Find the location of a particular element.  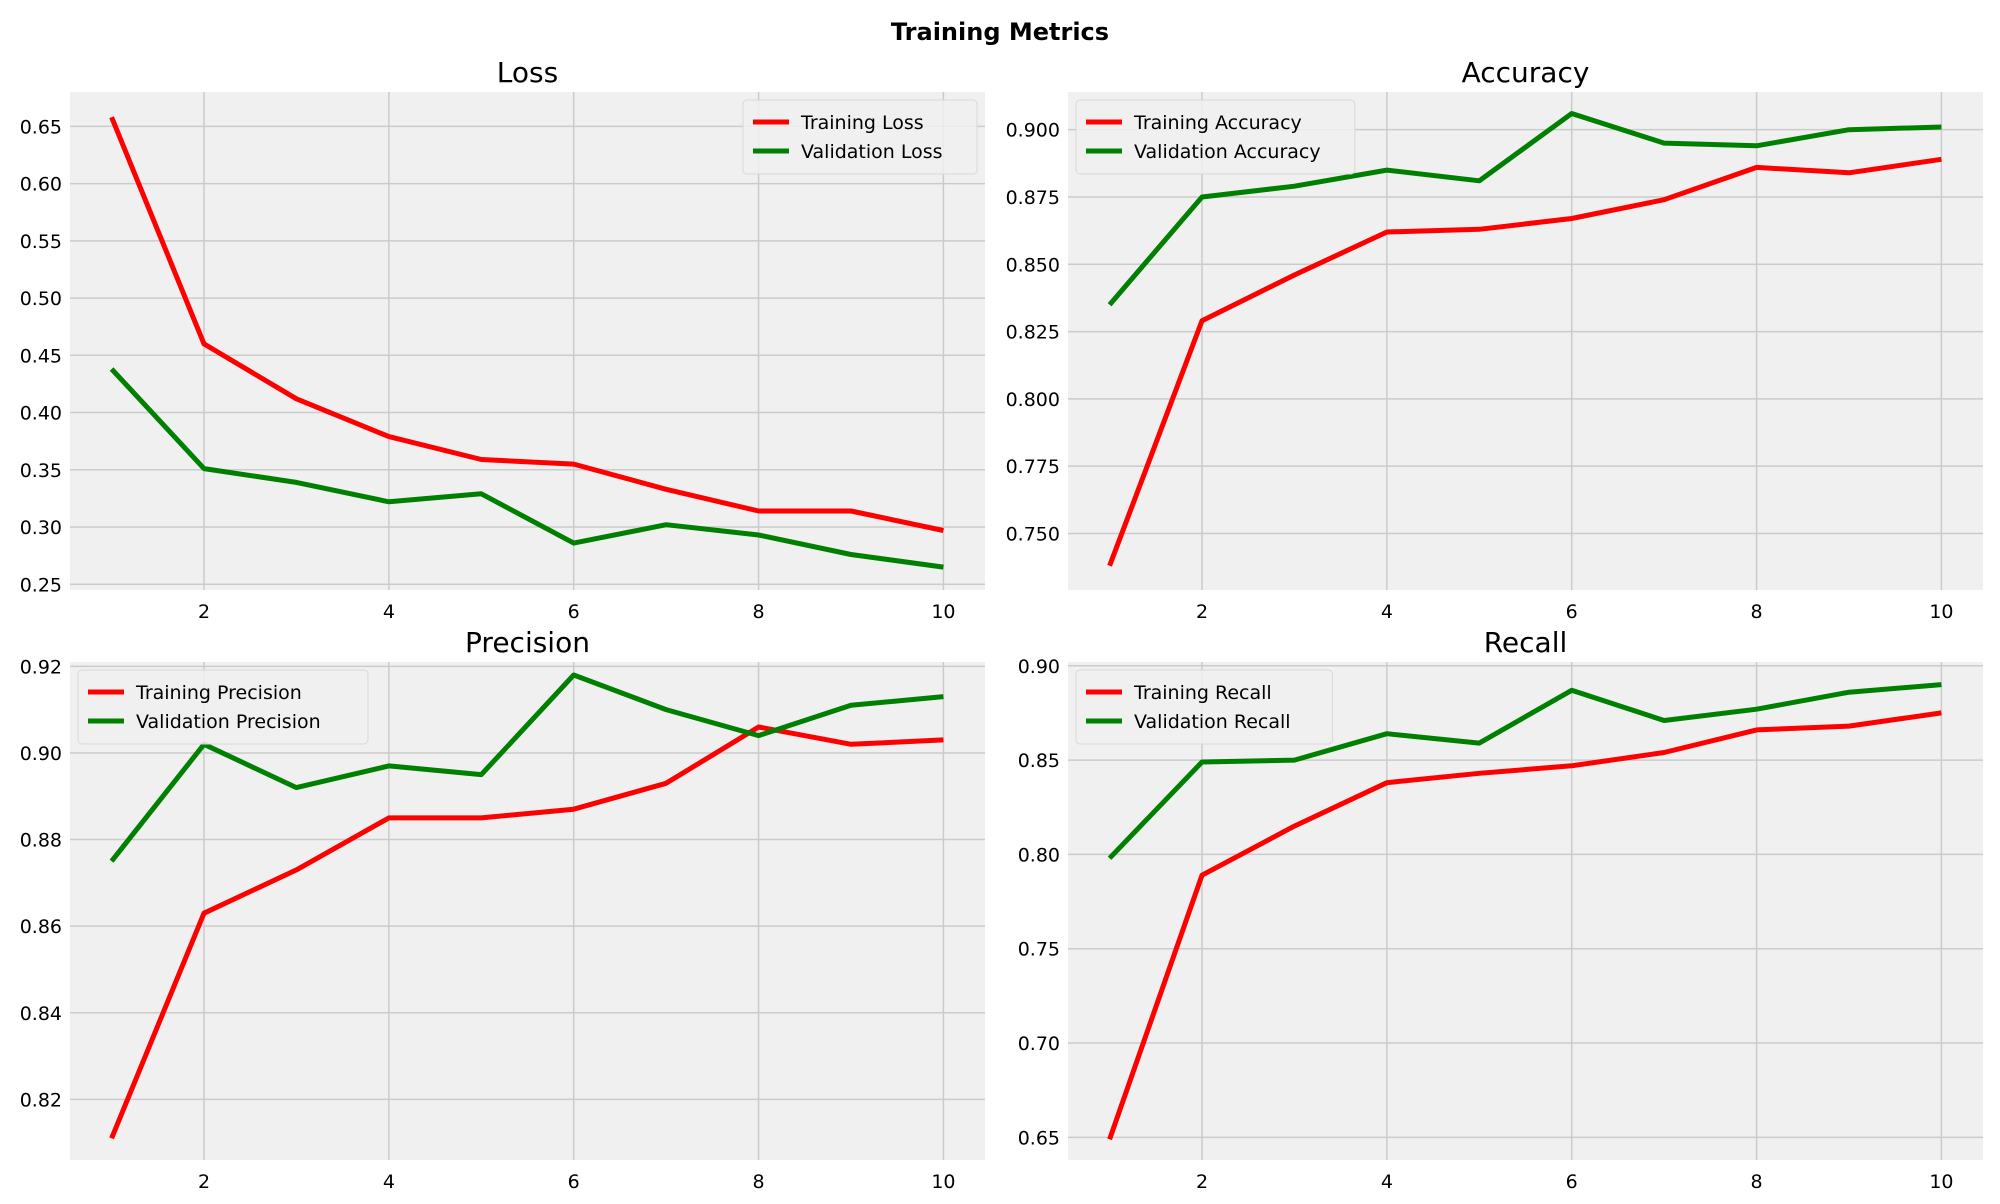

legend-label: Training Recall is located at coordinates (1202, 693).